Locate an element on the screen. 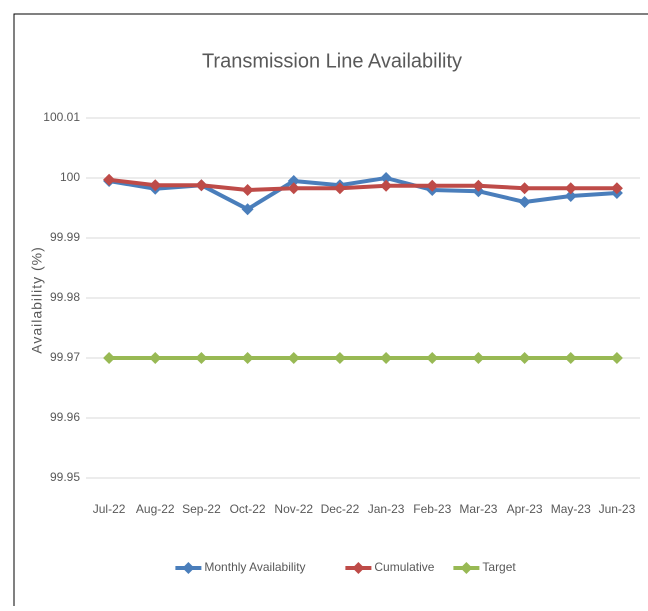 The height and width of the screenshot is (611, 648). y-tick-label: 99.99 is located at coordinates (65, 237).